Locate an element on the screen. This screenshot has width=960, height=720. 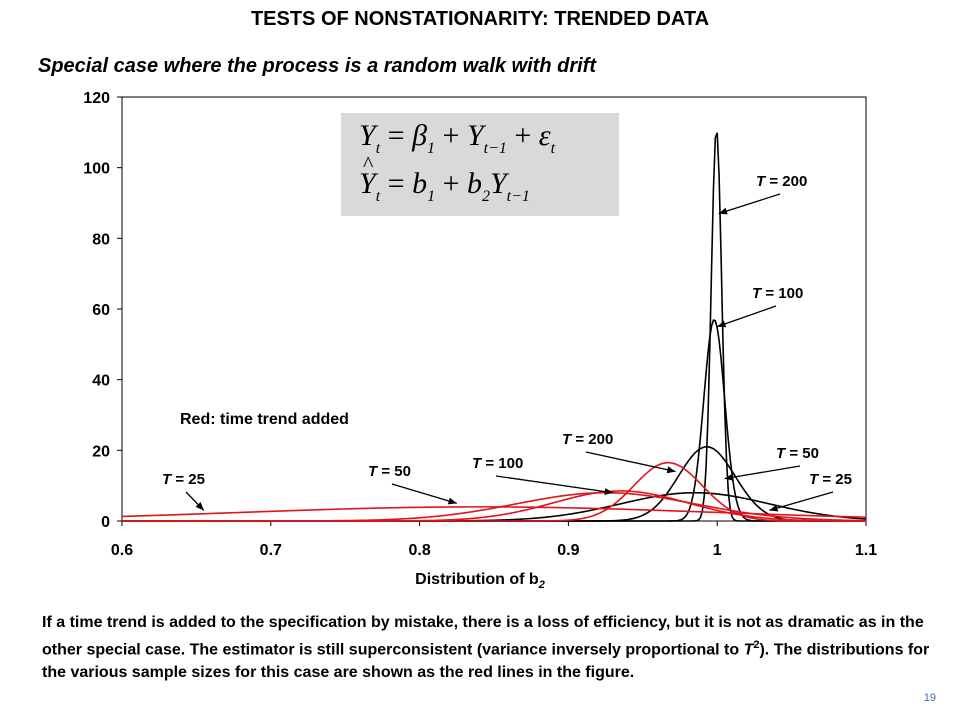
page-number: 19 is located at coordinates (929, 698).